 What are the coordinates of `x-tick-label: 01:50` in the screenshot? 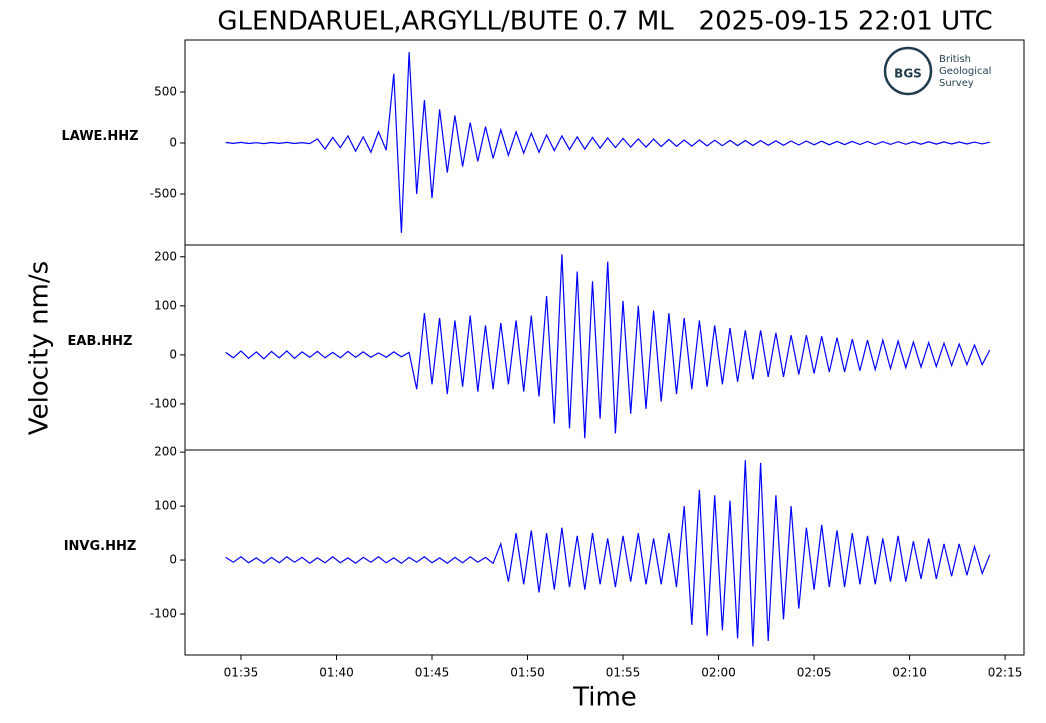 It's located at (527, 673).